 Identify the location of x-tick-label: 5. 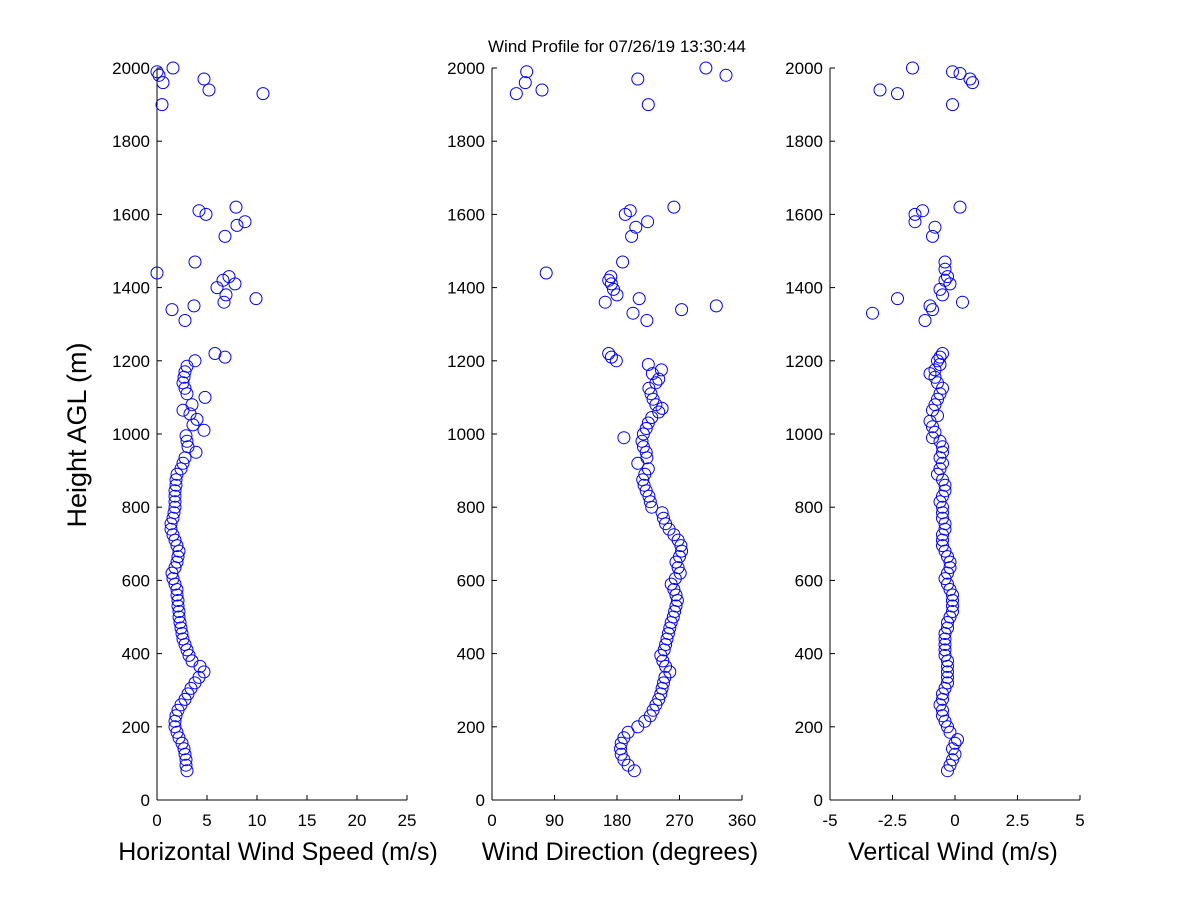
(1079, 820).